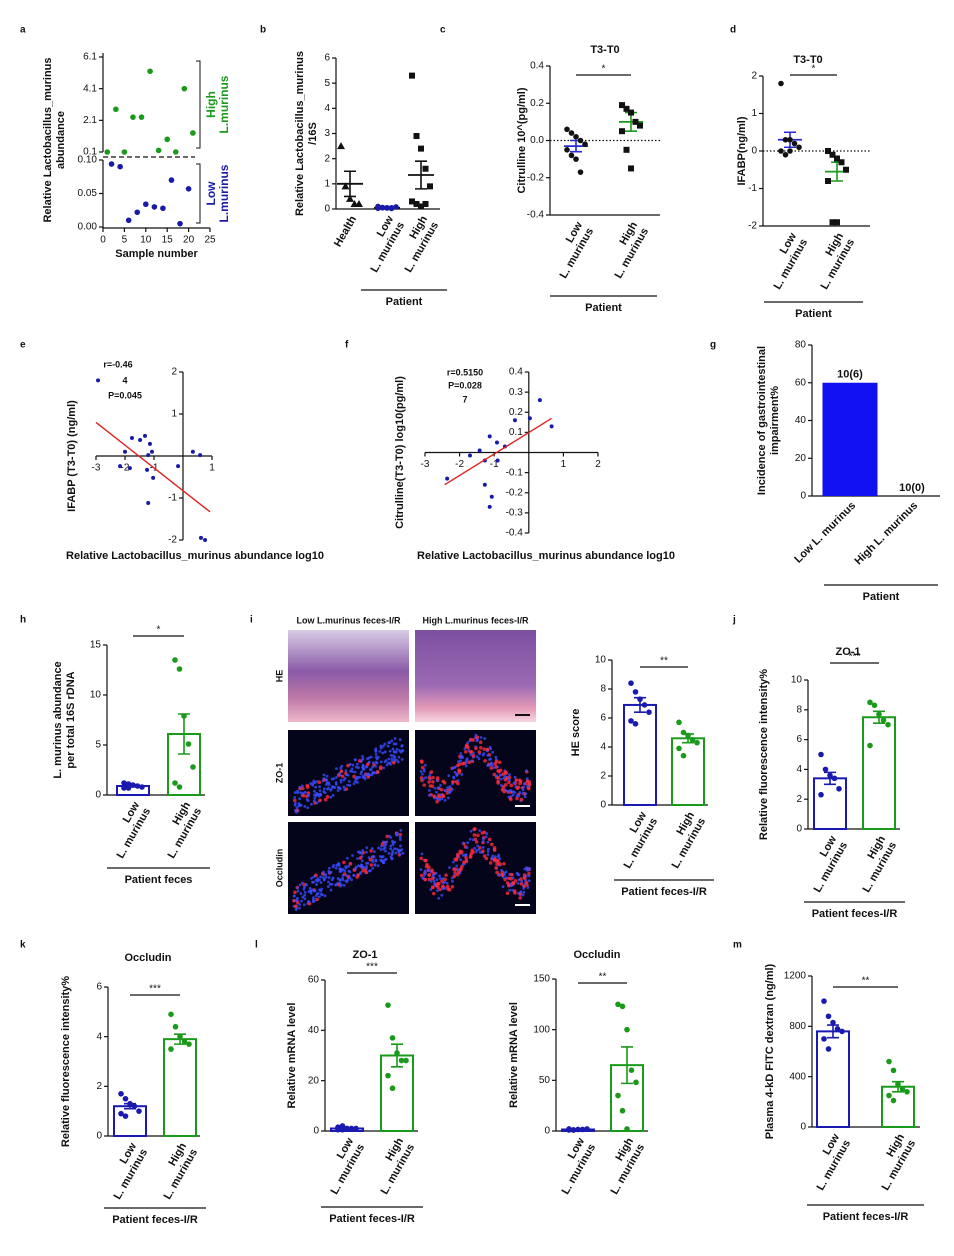 This screenshot has width=954, height=1256. Describe the element at coordinates (99, 1136) in the screenshot. I see `y-tick-label: 0` at that location.